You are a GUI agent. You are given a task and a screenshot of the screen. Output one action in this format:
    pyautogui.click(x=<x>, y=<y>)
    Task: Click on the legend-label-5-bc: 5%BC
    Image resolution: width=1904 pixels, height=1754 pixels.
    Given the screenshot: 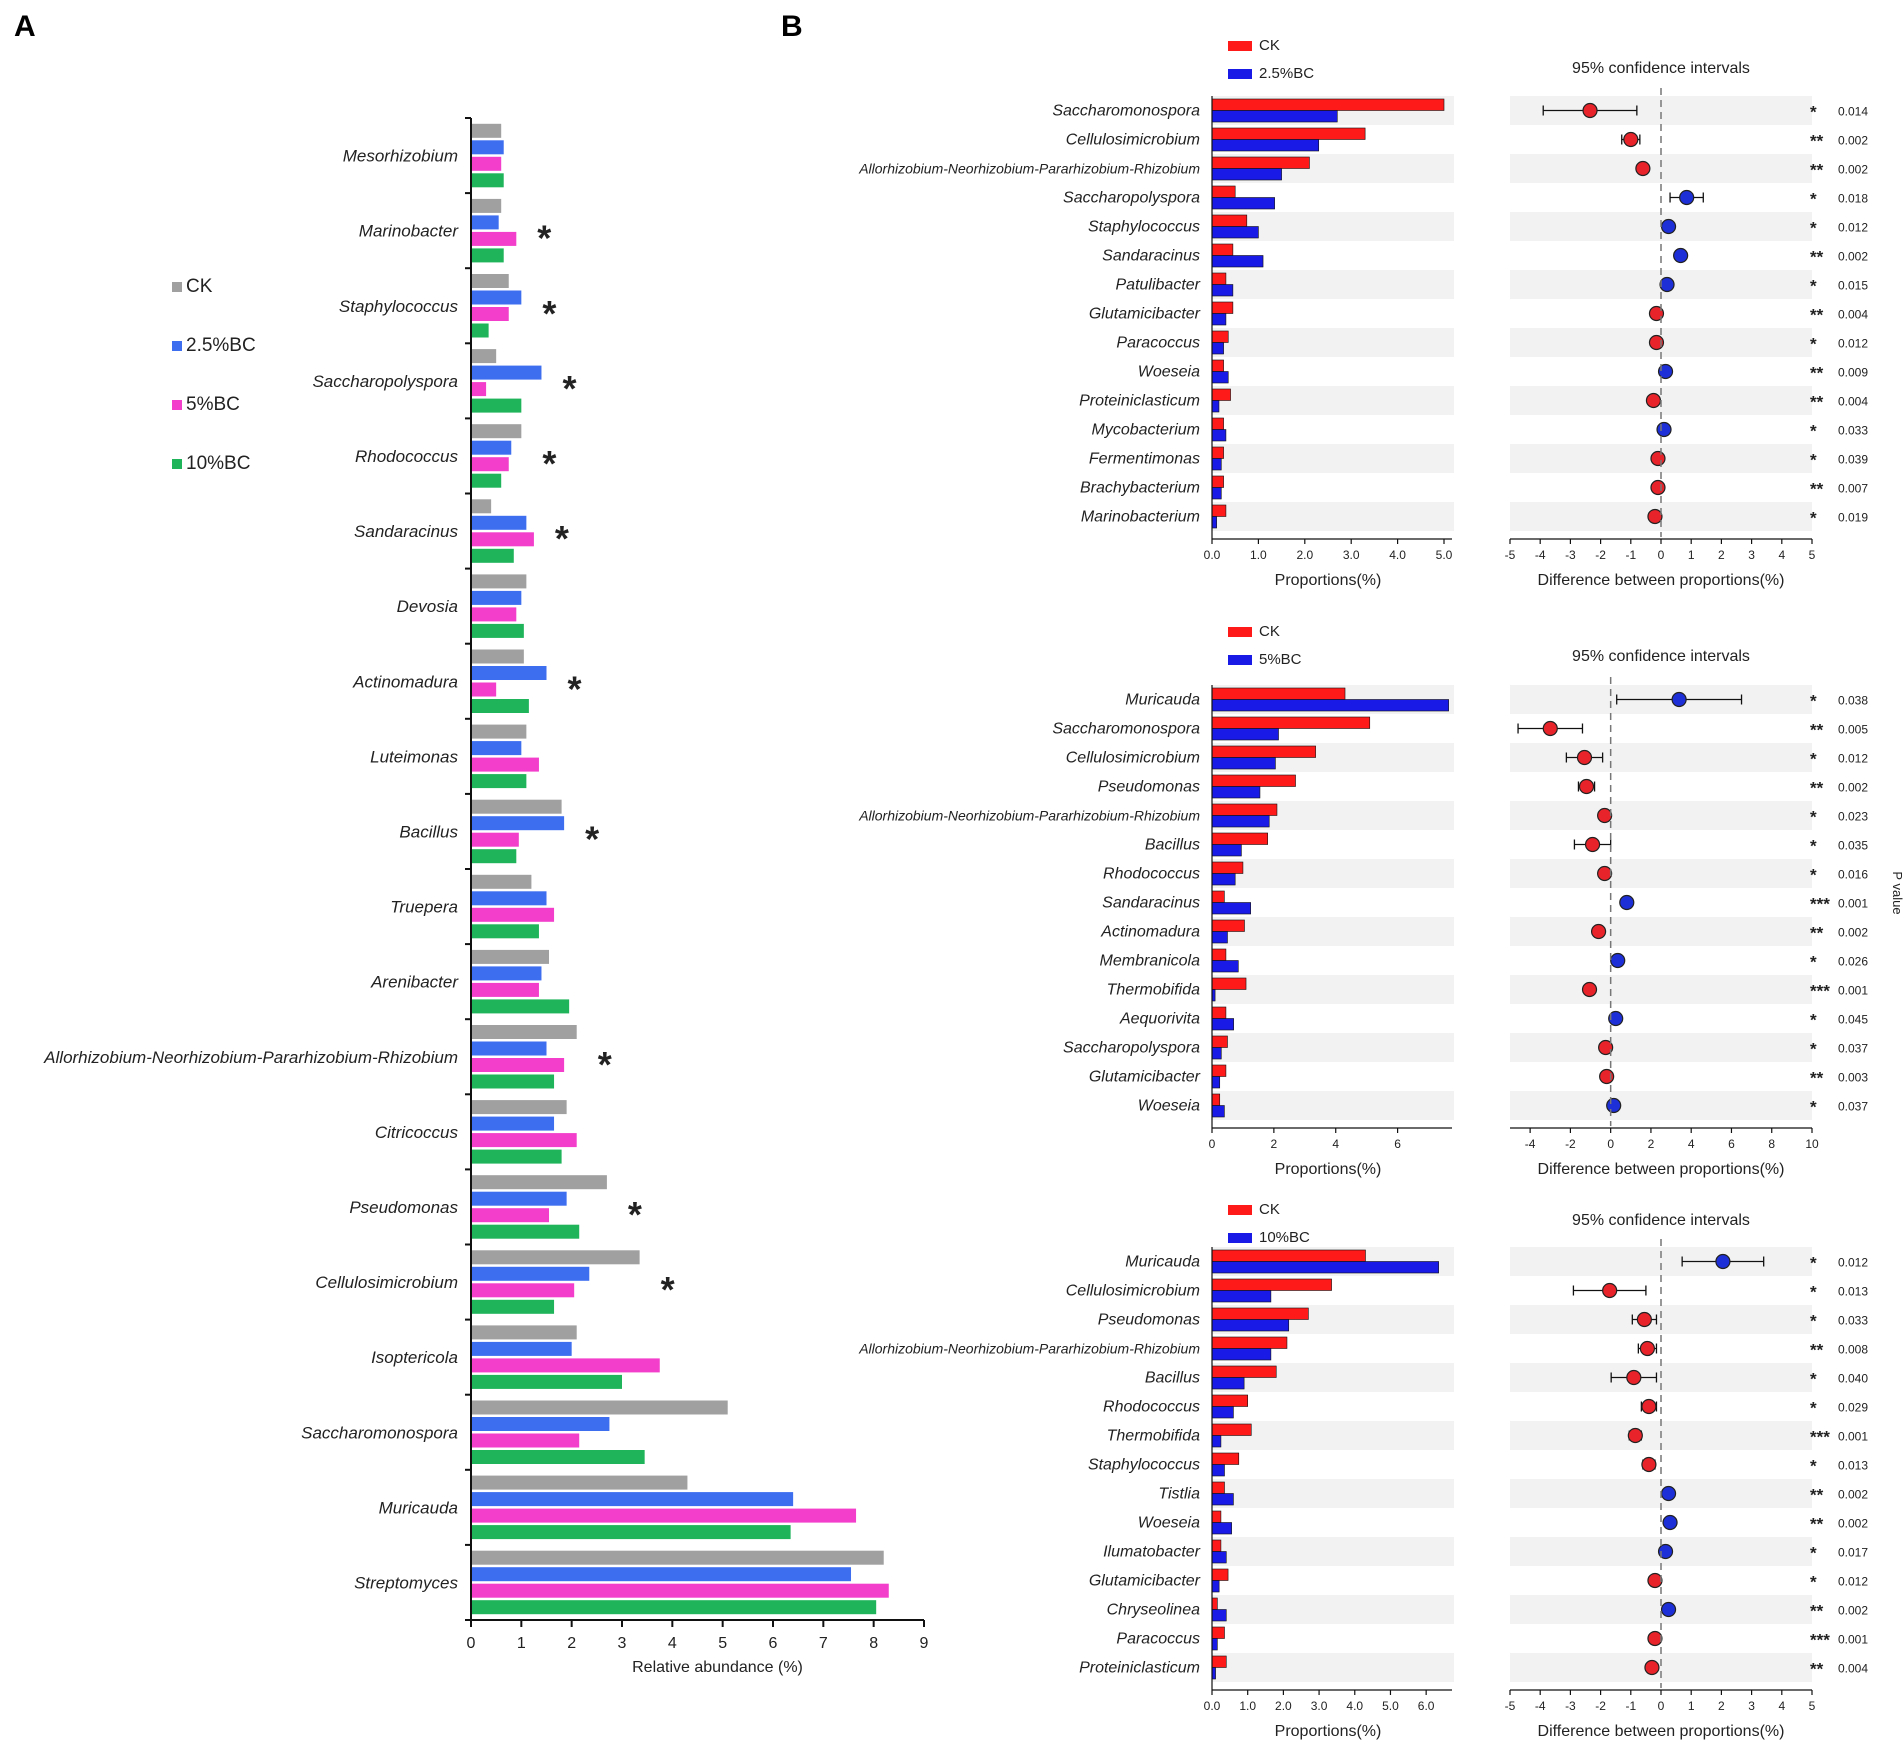 What is the action you would take?
    pyautogui.click(x=1280, y=659)
    